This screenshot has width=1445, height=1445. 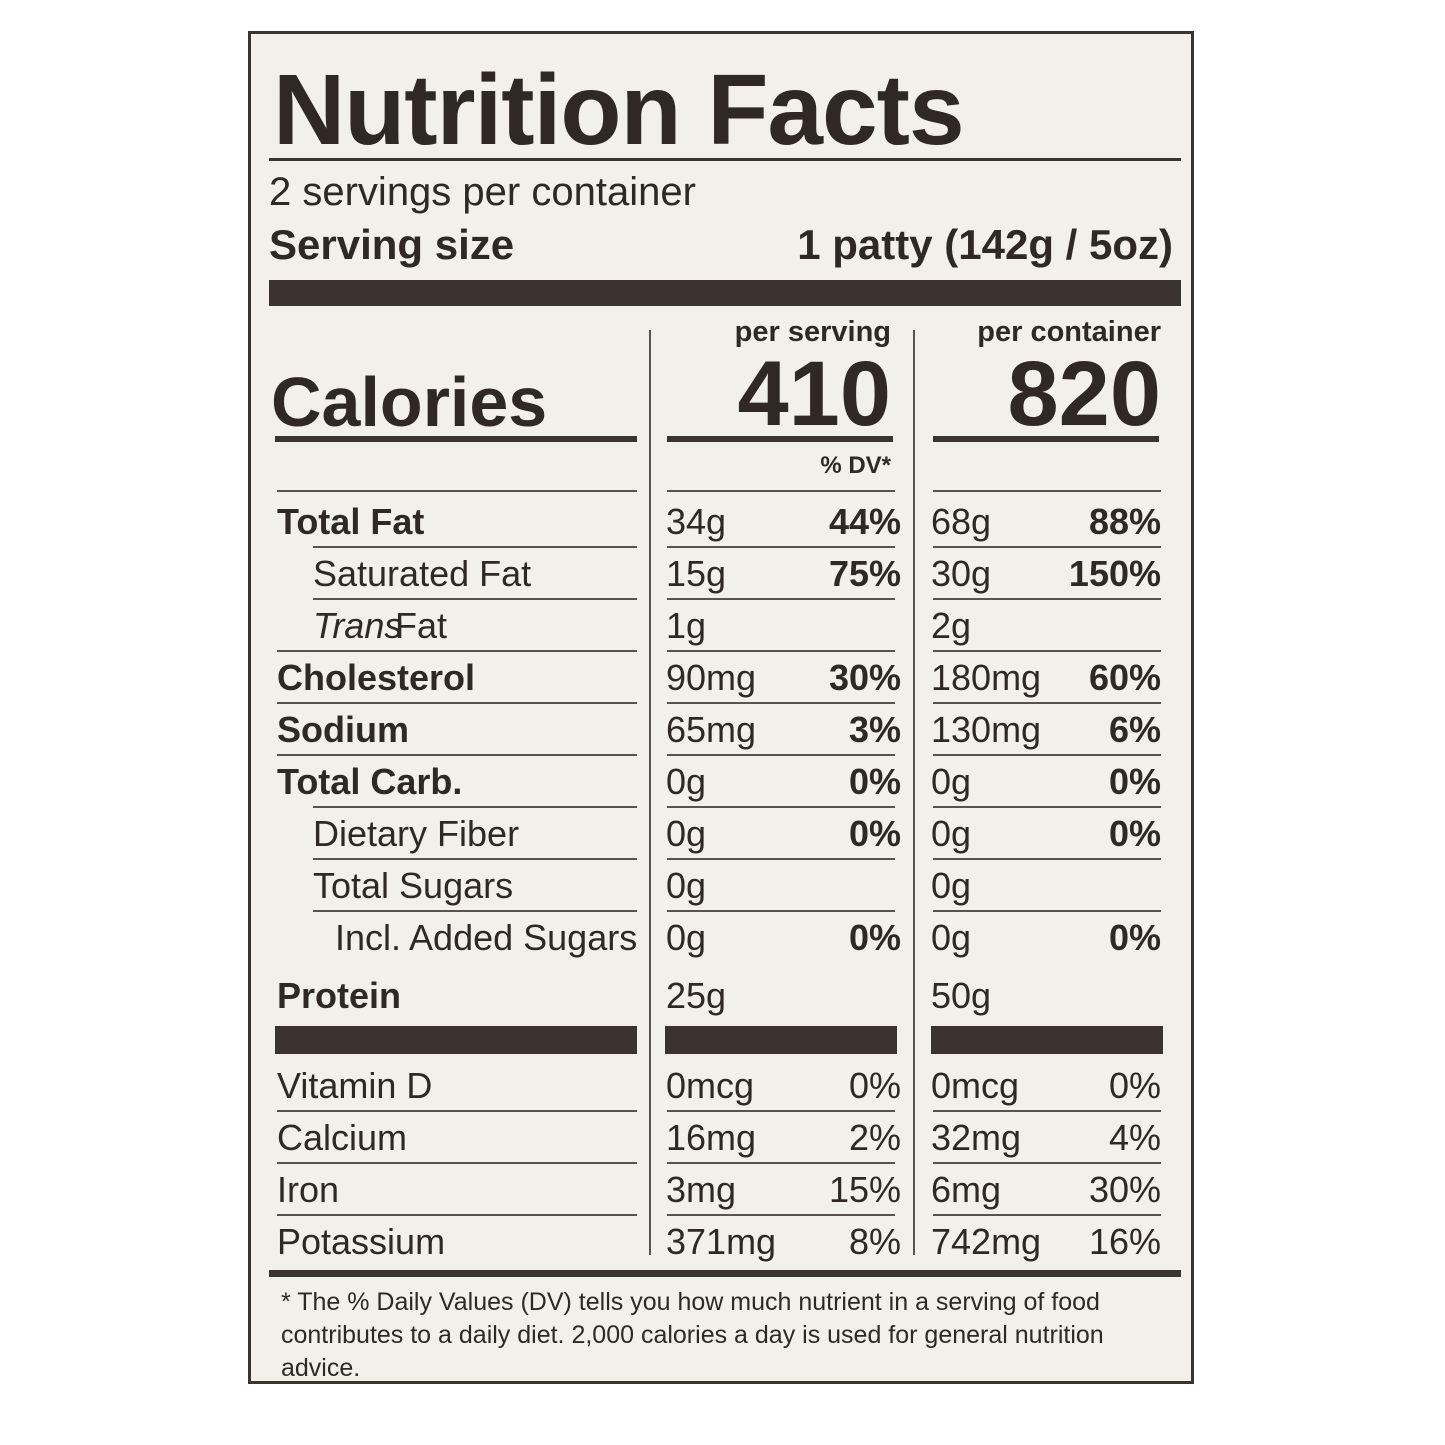 What do you see at coordinates (721, 1138) in the screenshot?
I see `vitamin-row: Calcium 16mg 2% 32mg 4%` at bounding box center [721, 1138].